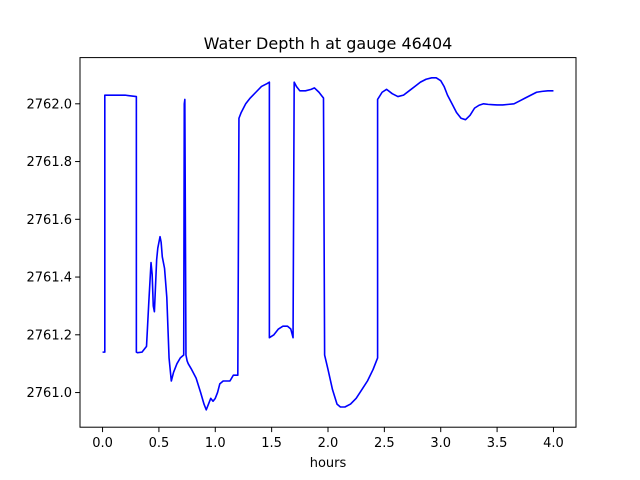 The image size is (640, 480). Describe the element at coordinates (440, 443) in the screenshot. I see `x-tick-label: 3.0` at that location.